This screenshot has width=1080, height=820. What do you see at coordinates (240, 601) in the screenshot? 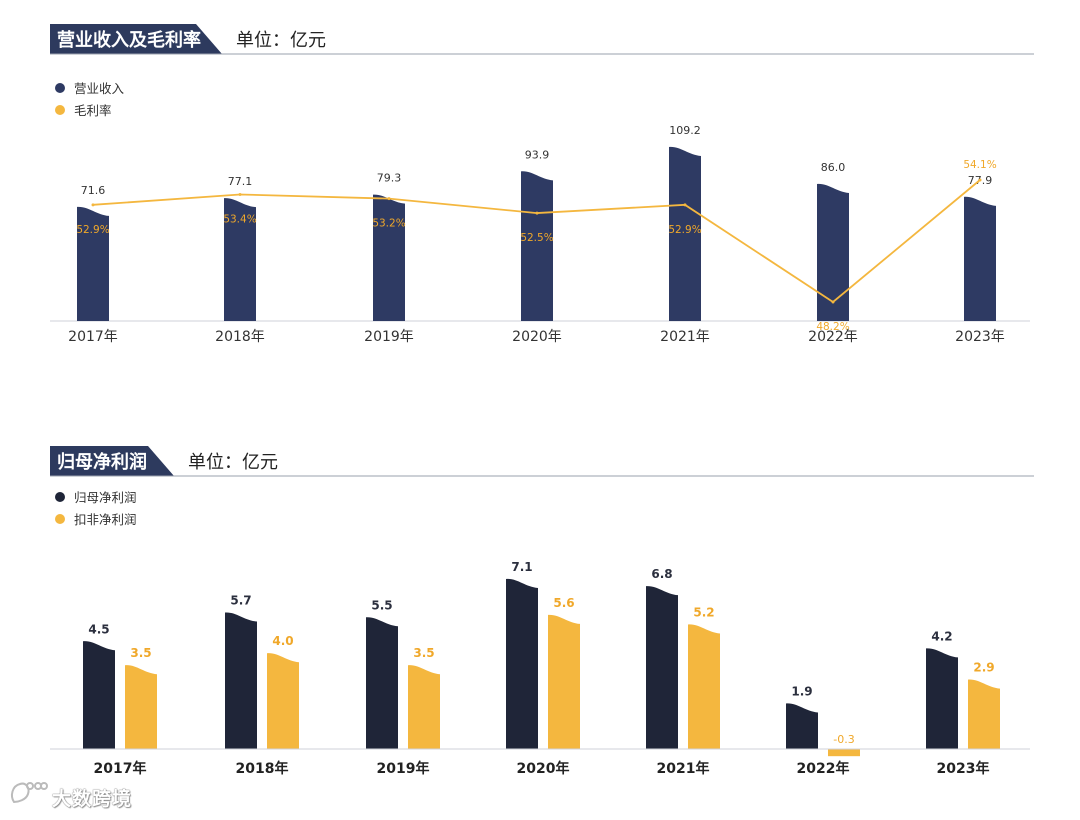
I see `net-profit-value-label: 5.7` at bounding box center [240, 601].